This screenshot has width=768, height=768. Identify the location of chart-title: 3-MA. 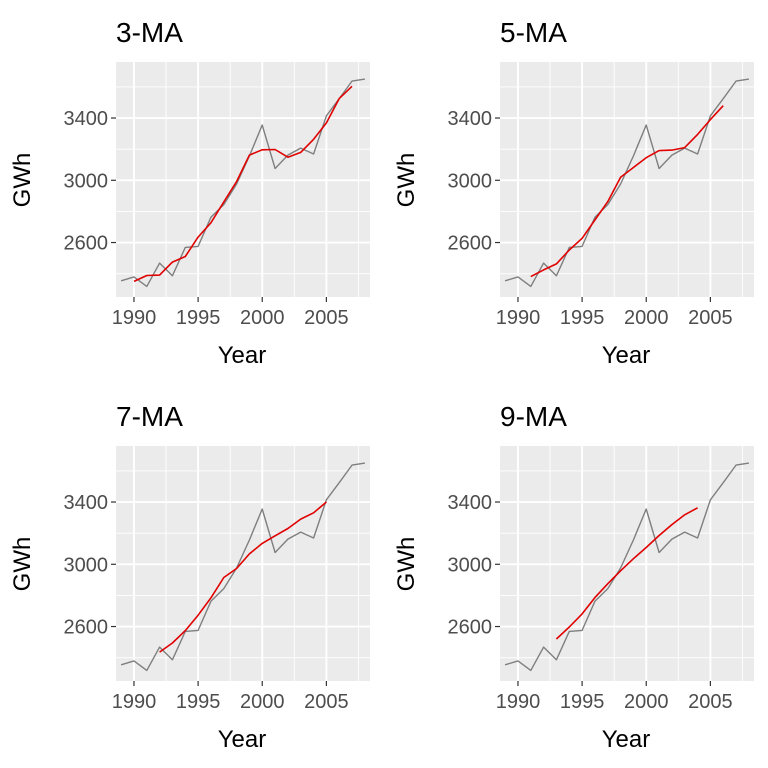
(149, 32).